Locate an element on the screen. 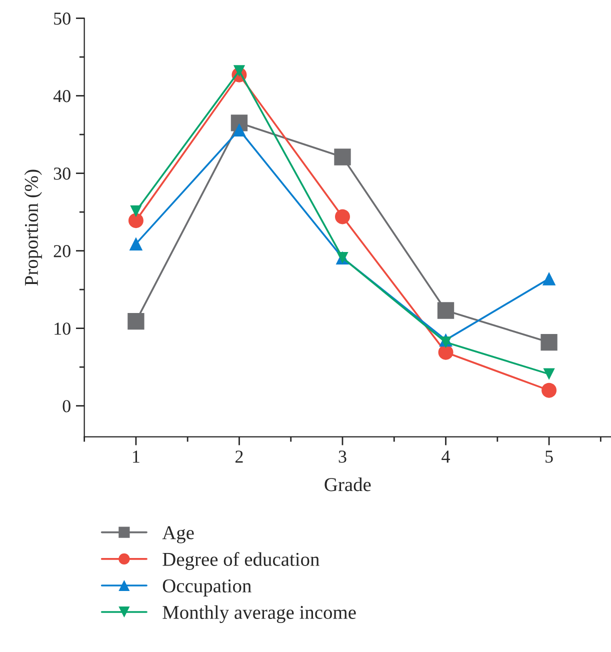  x-tick-label: 1 is located at coordinates (136, 456).